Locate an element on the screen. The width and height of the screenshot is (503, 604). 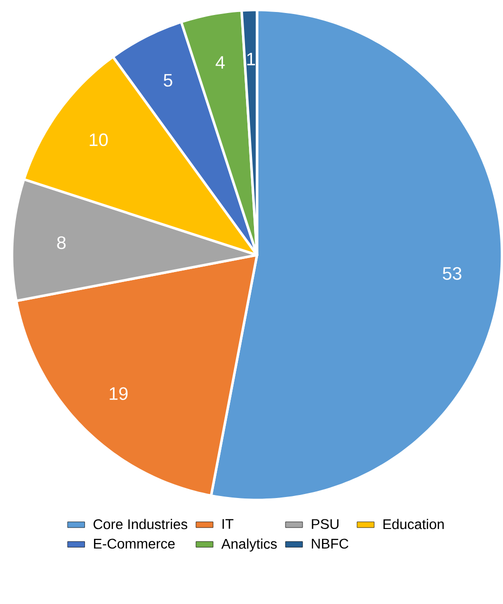
legend-label: IT is located at coordinates (228, 524).